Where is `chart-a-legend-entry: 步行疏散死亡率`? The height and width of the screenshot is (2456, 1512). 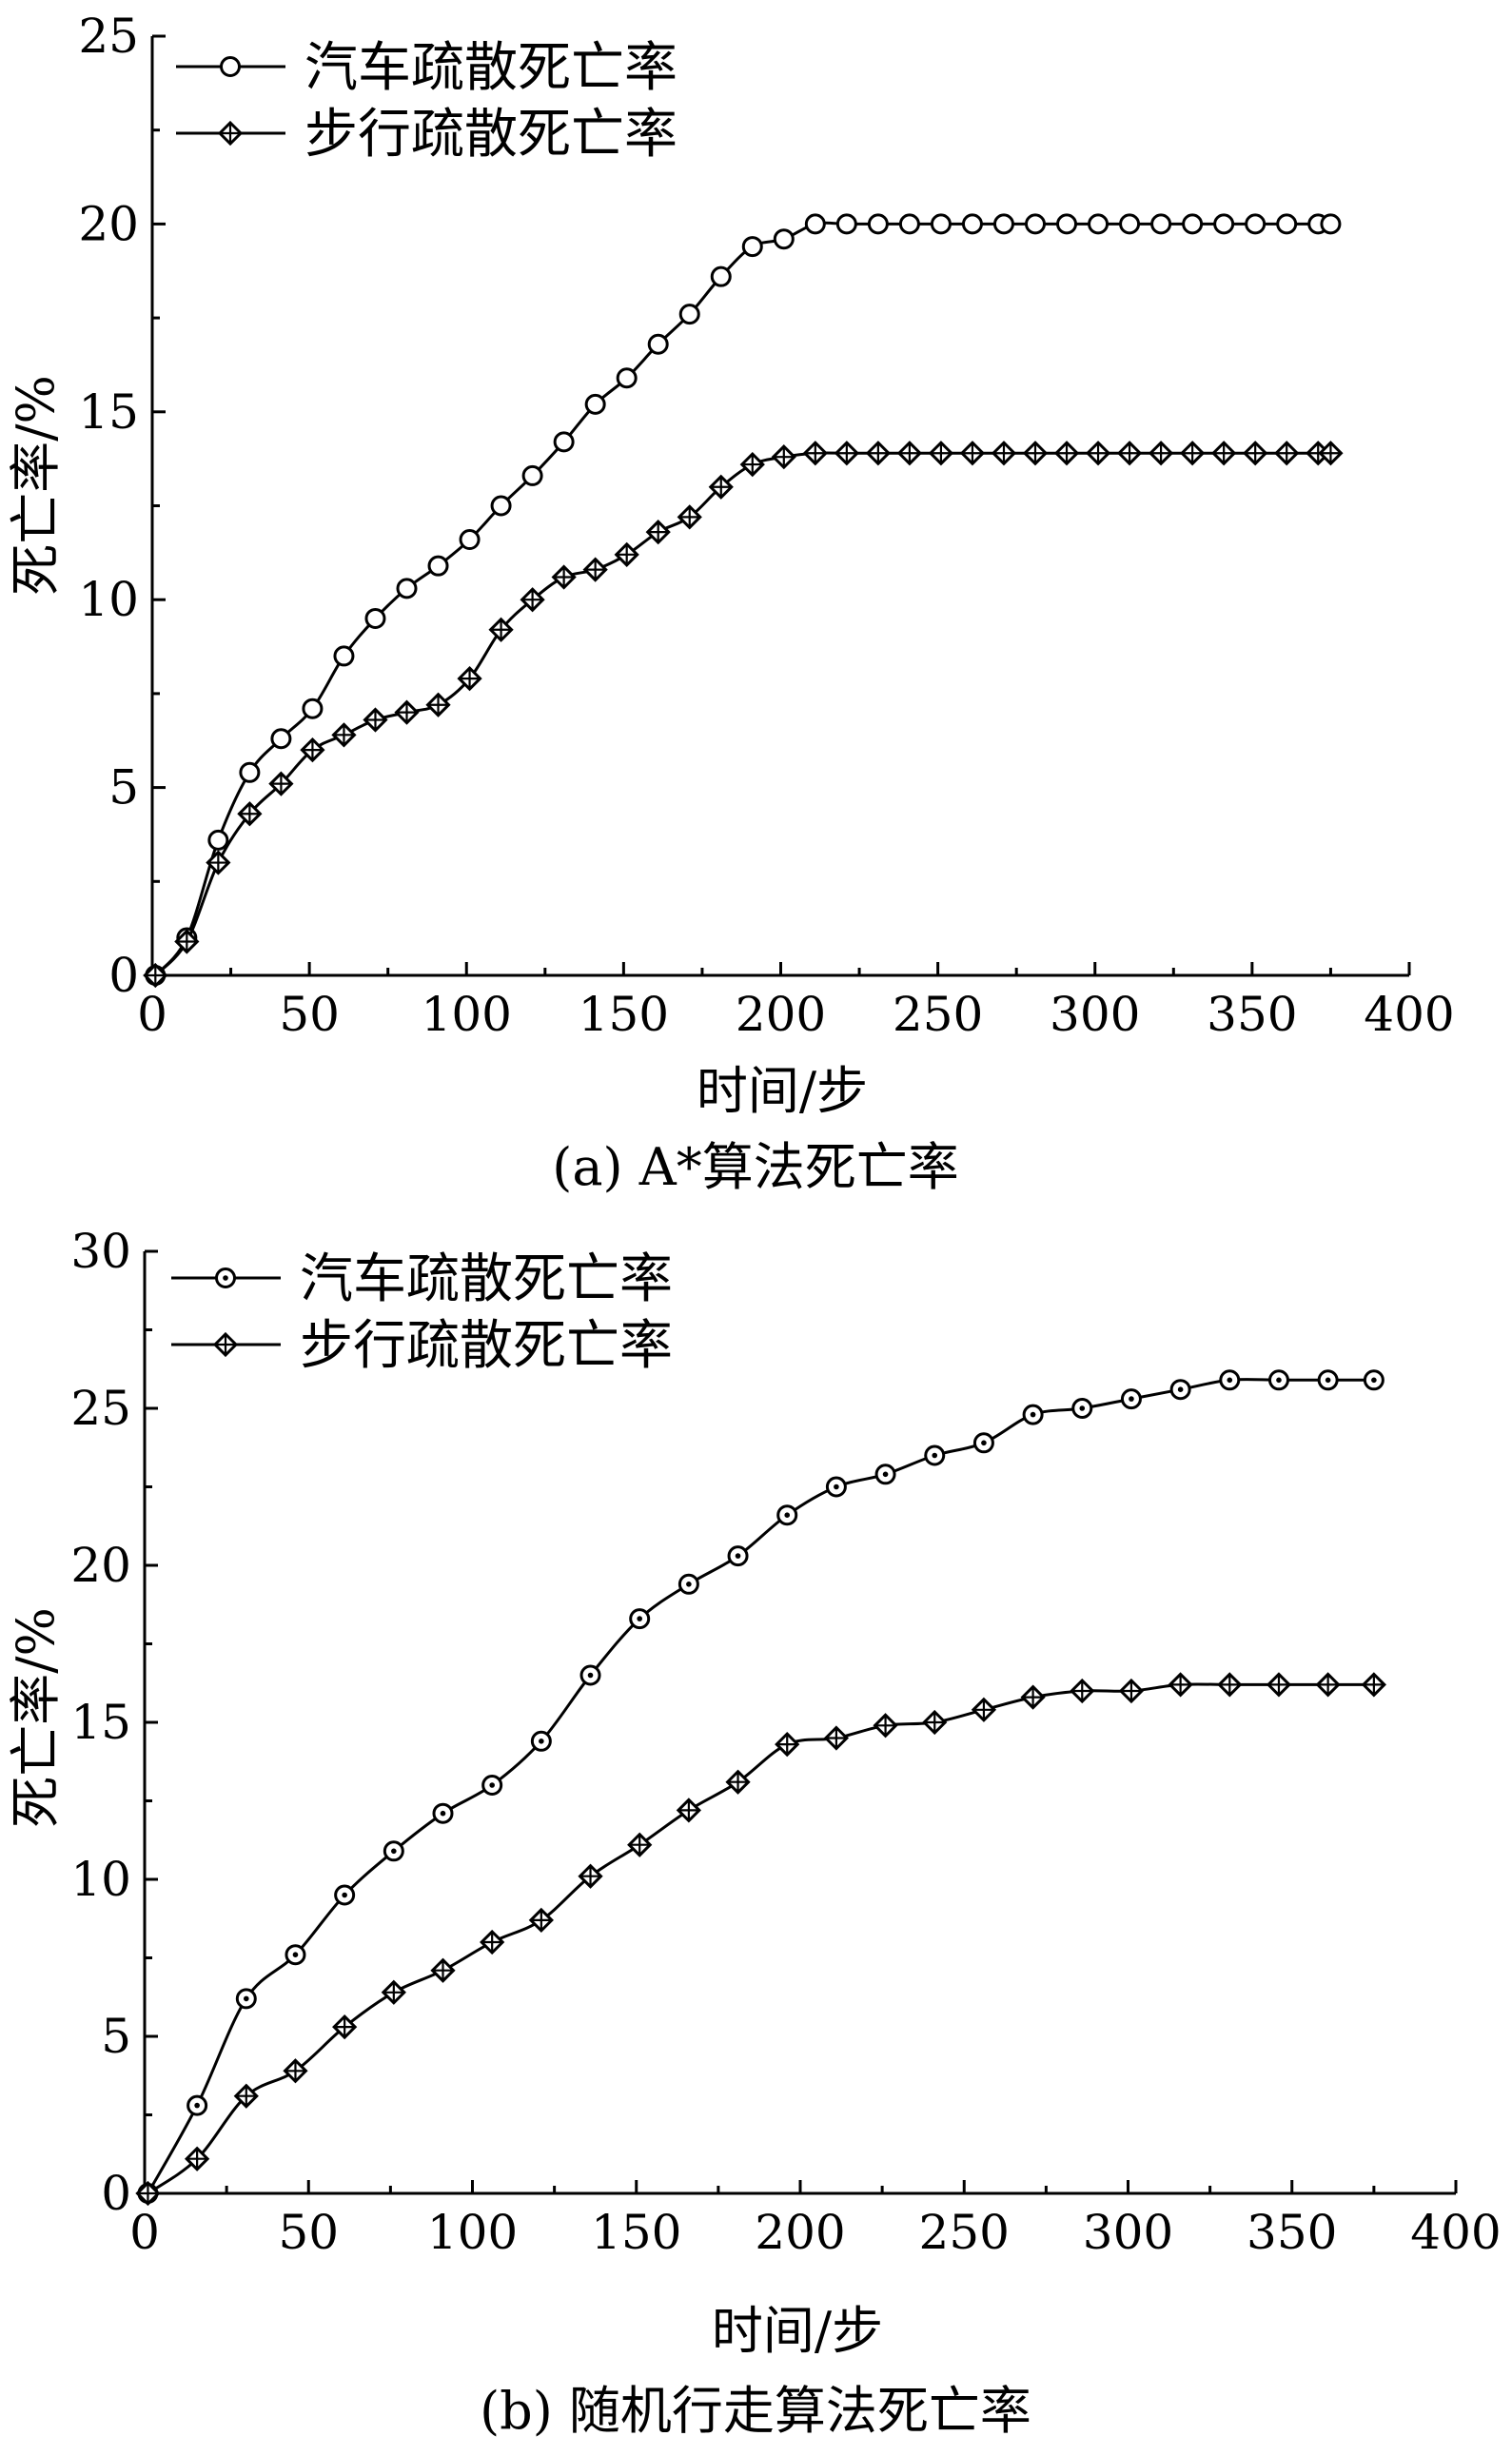
chart-a-legend-entry: 步行疏散死亡率 is located at coordinates (426, 135).